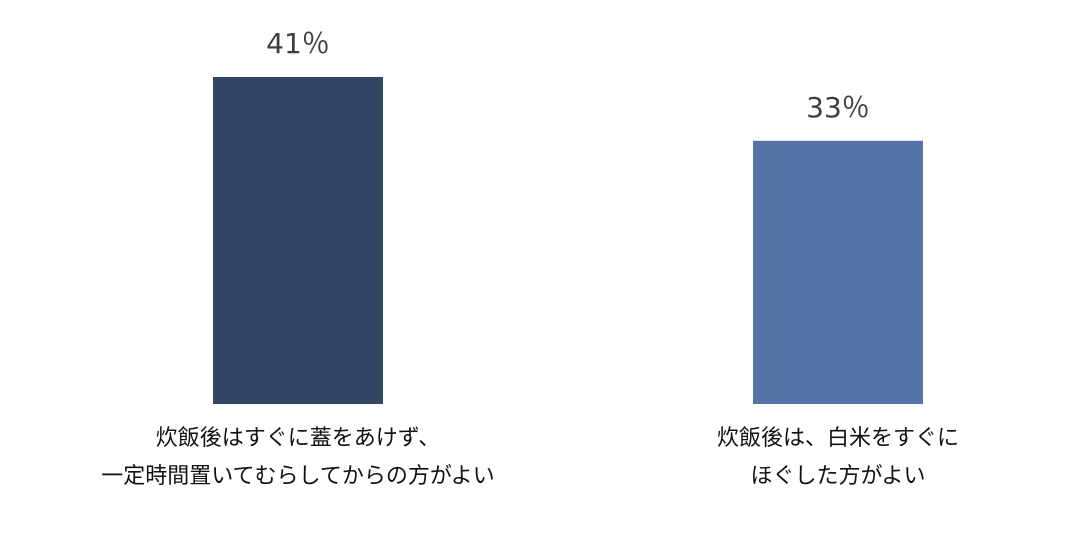  Describe the element at coordinates (838, 107) in the screenshot. I see `data-label-2: 33％` at that location.